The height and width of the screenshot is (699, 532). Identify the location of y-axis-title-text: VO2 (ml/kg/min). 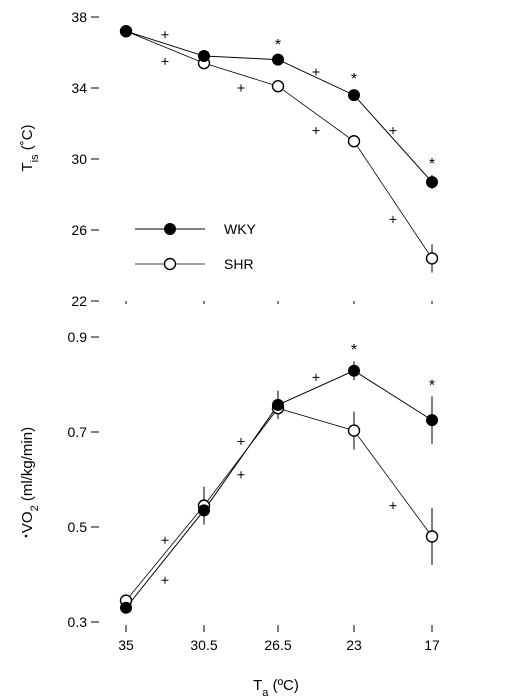
(30, 480).